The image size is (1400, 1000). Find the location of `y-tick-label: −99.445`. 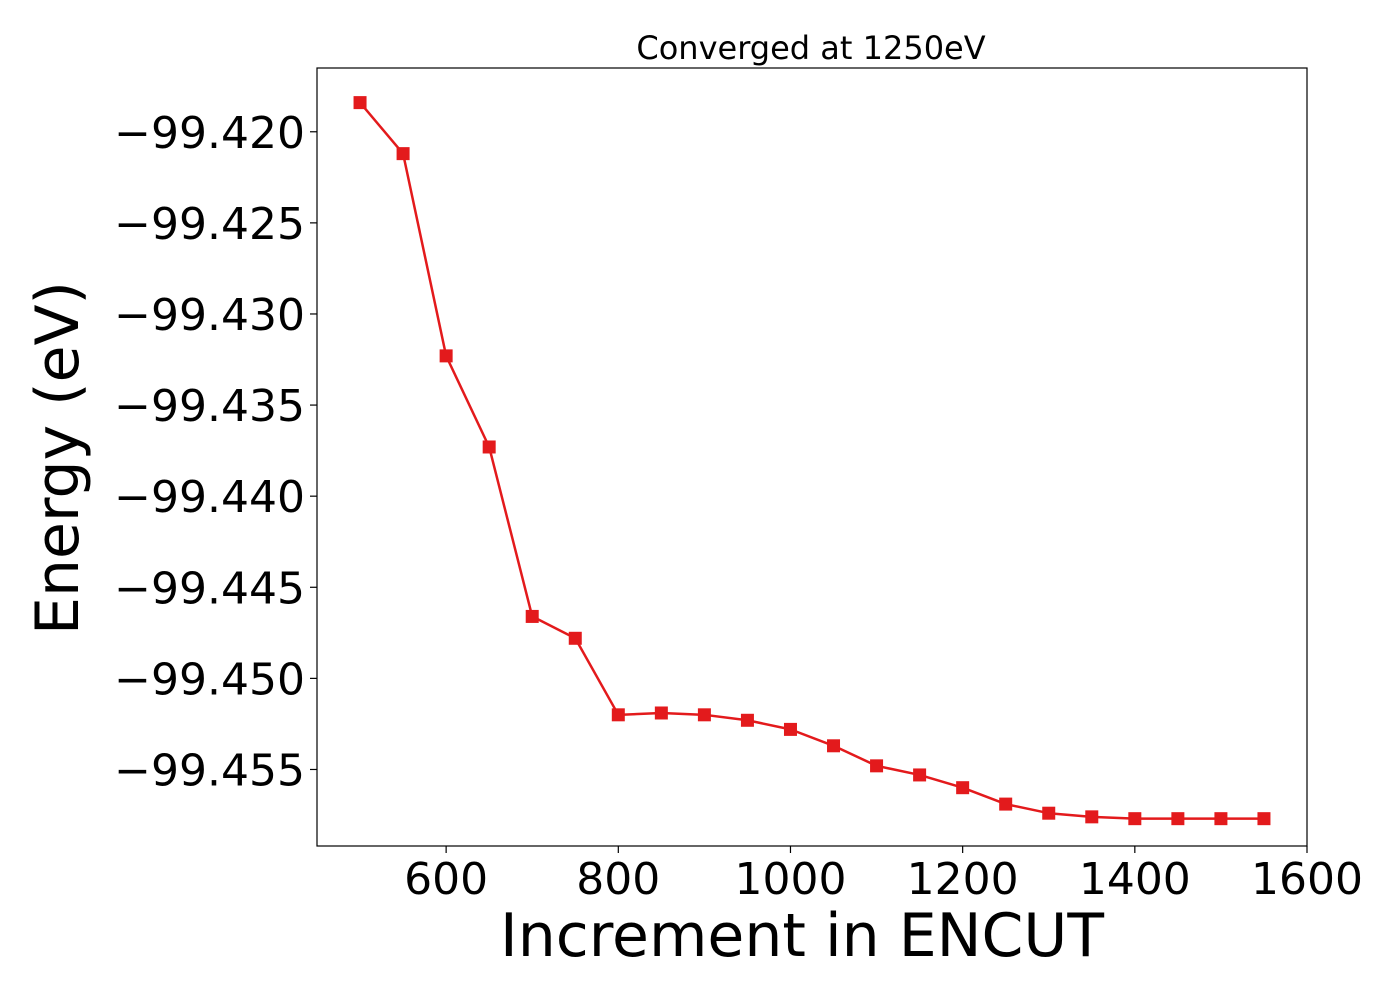

y-tick-label: −99.445 is located at coordinates (209, 588).